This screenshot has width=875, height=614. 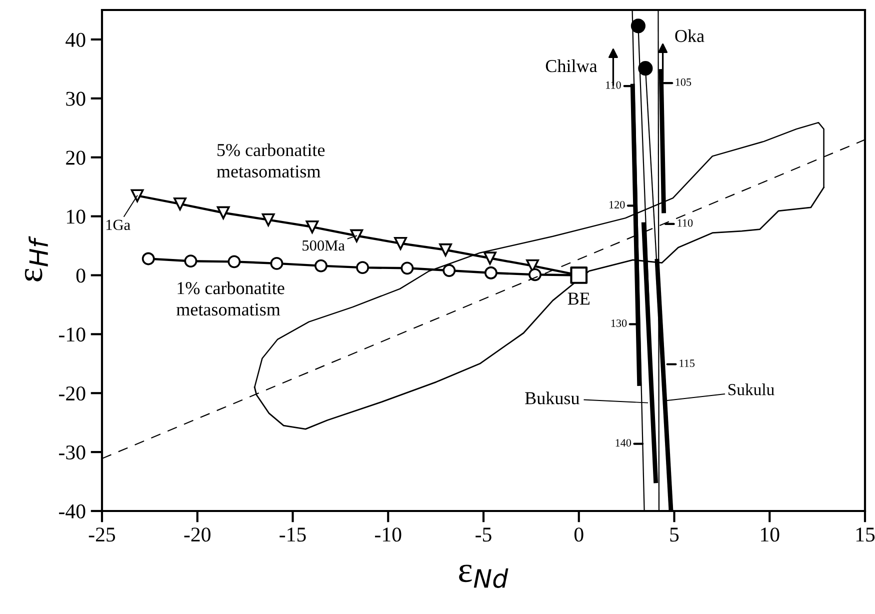 What do you see at coordinates (76, 39) in the screenshot?
I see `y-tick-label: 40` at bounding box center [76, 39].